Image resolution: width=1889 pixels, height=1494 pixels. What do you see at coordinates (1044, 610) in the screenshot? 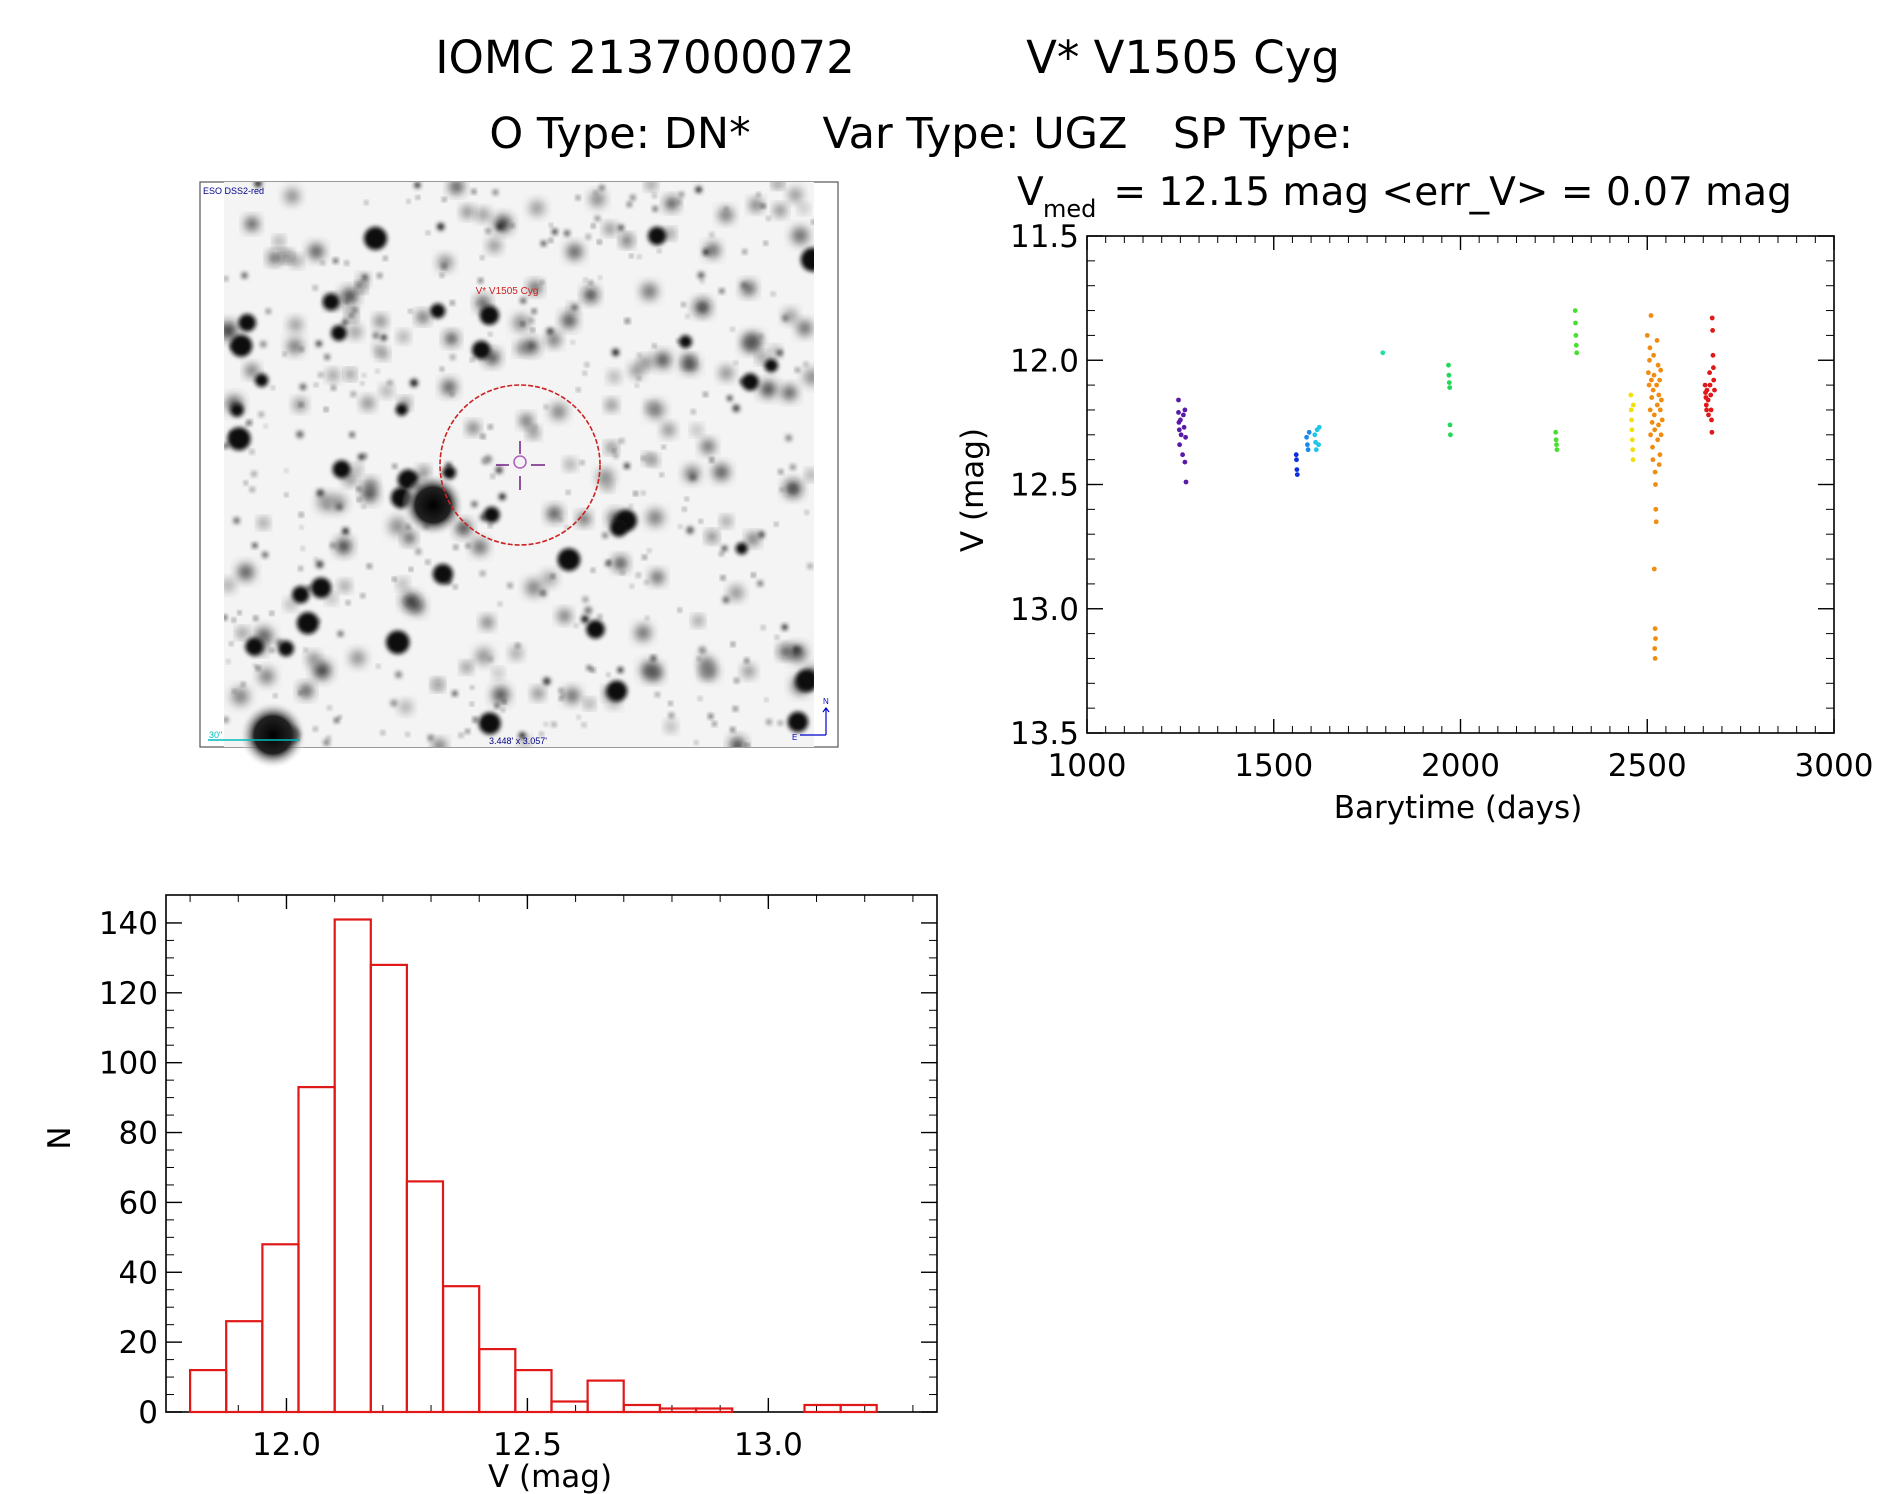
I see `lc-ytick-label: 13.0` at bounding box center [1044, 610].